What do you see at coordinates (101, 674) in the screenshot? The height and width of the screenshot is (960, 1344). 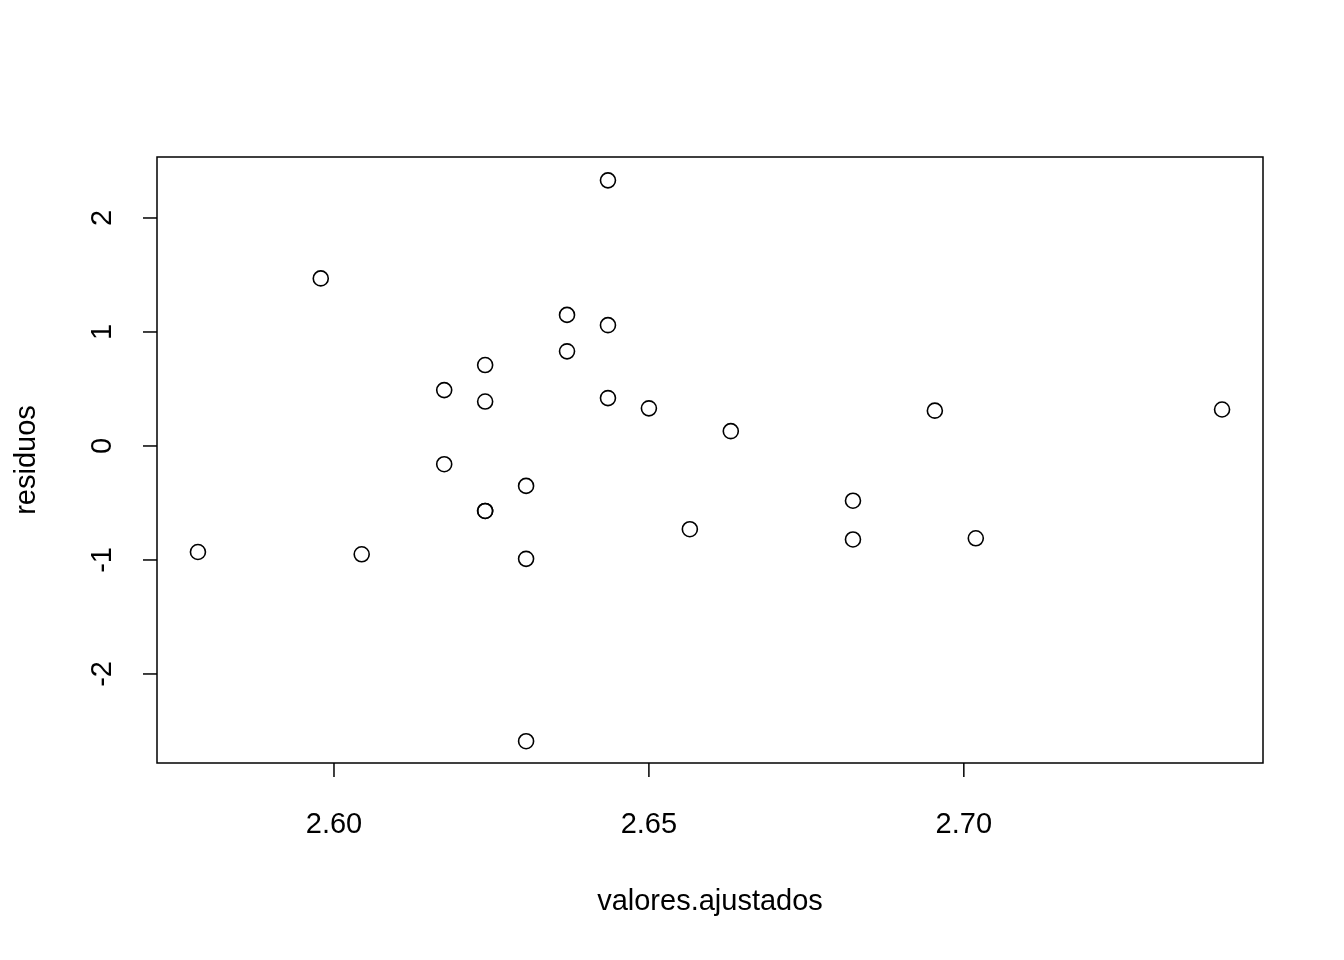 I see `y-tick-label: -2` at bounding box center [101, 674].